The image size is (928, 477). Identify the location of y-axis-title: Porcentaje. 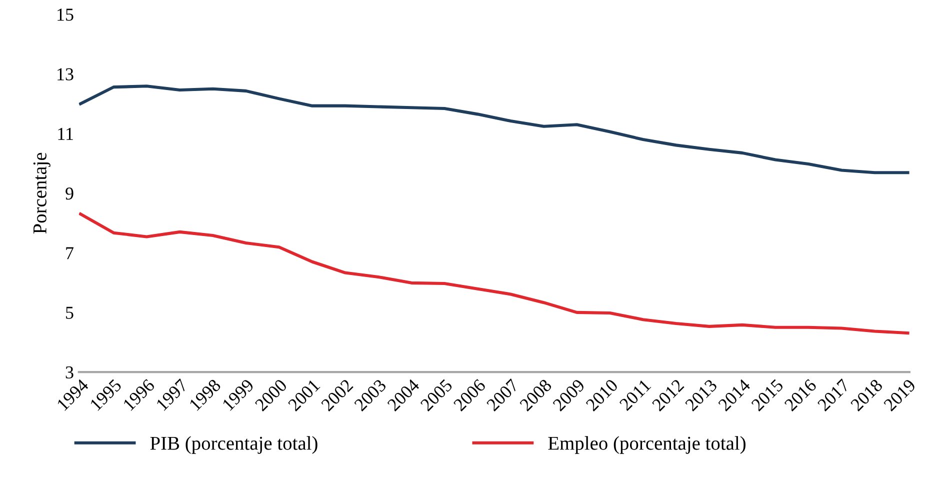
(41, 193).